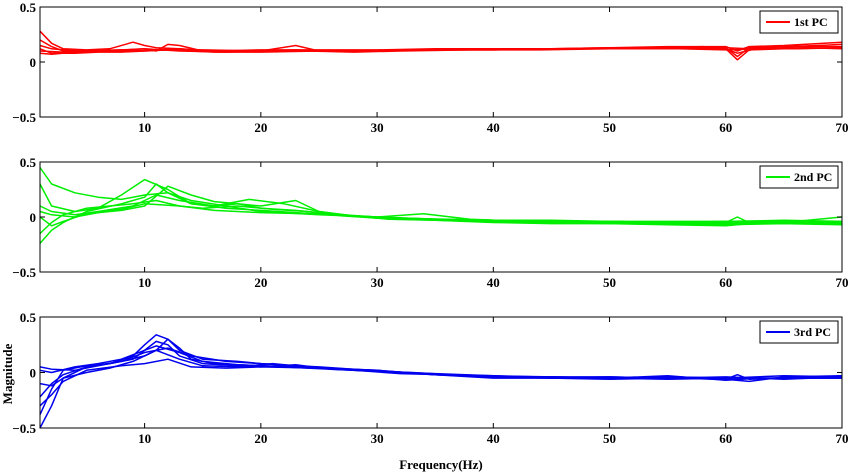 This screenshot has width=851, height=475. Describe the element at coordinates (813, 177) in the screenshot. I see `2nd-pc-legend-label: 2nd PC` at that location.